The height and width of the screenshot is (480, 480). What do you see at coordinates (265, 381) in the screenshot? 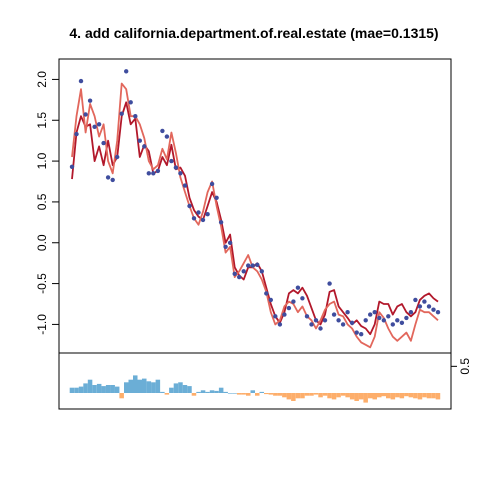
I see `residual-bar-panel: 0.5` at bounding box center [265, 381].